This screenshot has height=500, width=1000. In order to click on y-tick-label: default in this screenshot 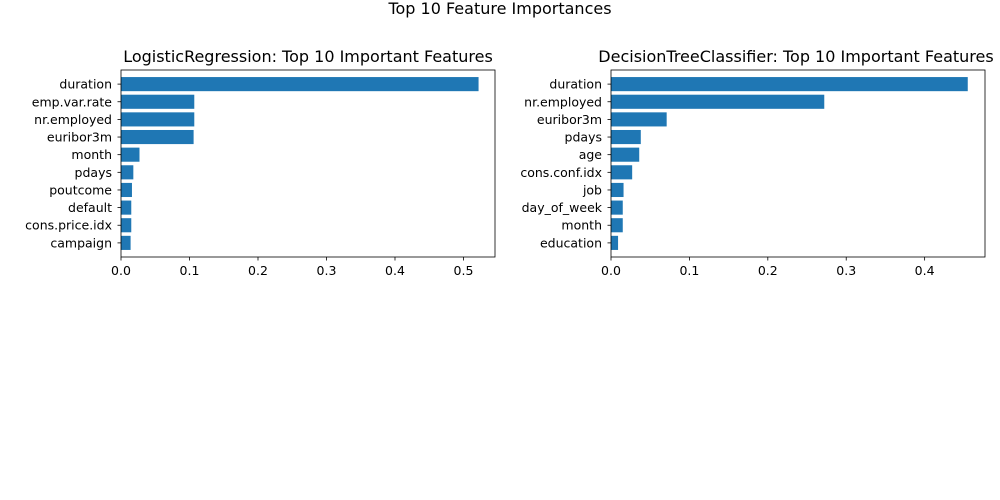, I will do `click(90, 207)`.